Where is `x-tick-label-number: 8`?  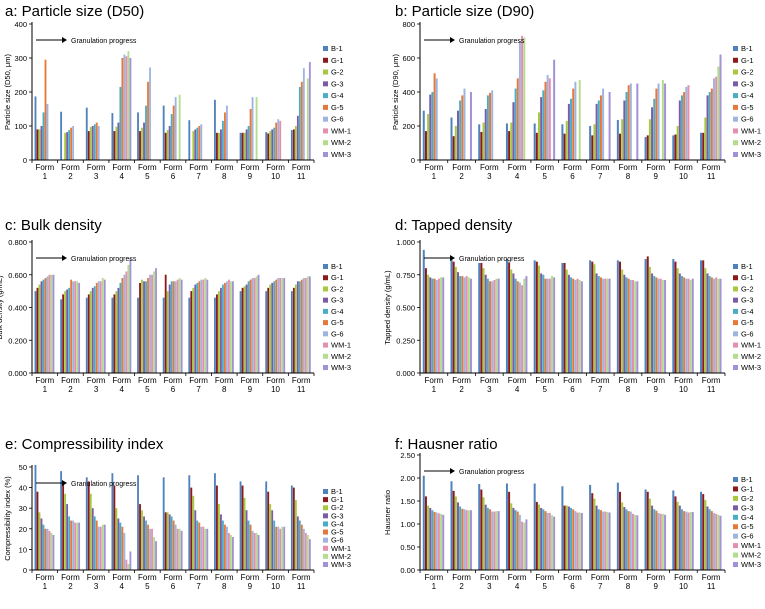 x-tick-label-number: 8 is located at coordinates (224, 176).